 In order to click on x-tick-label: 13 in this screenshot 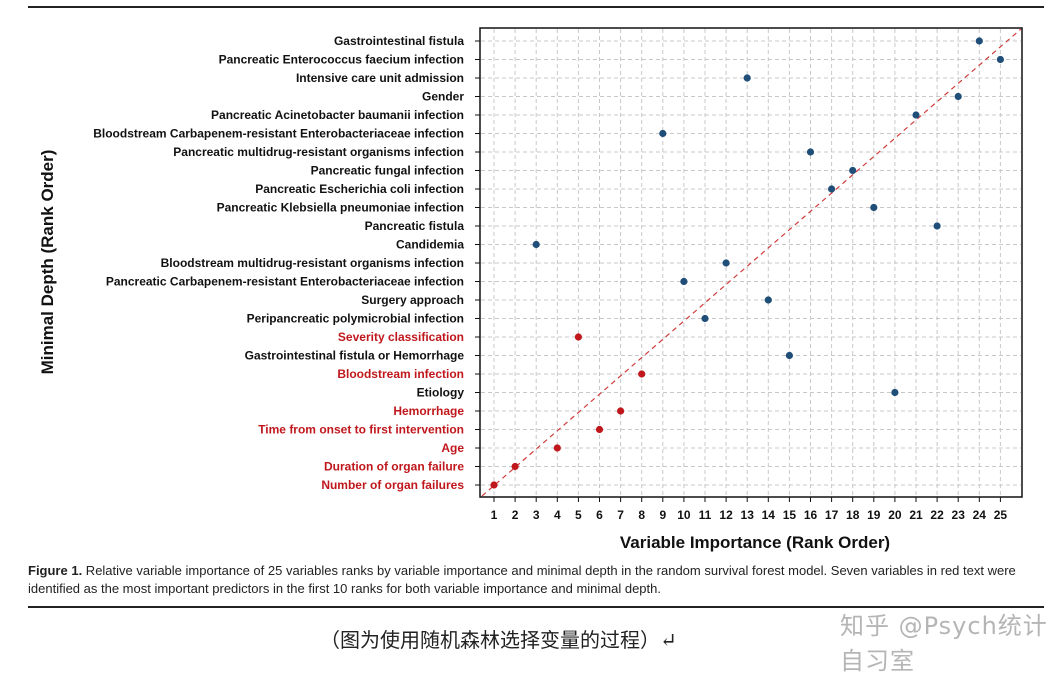, I will do `click(748, 515)`.